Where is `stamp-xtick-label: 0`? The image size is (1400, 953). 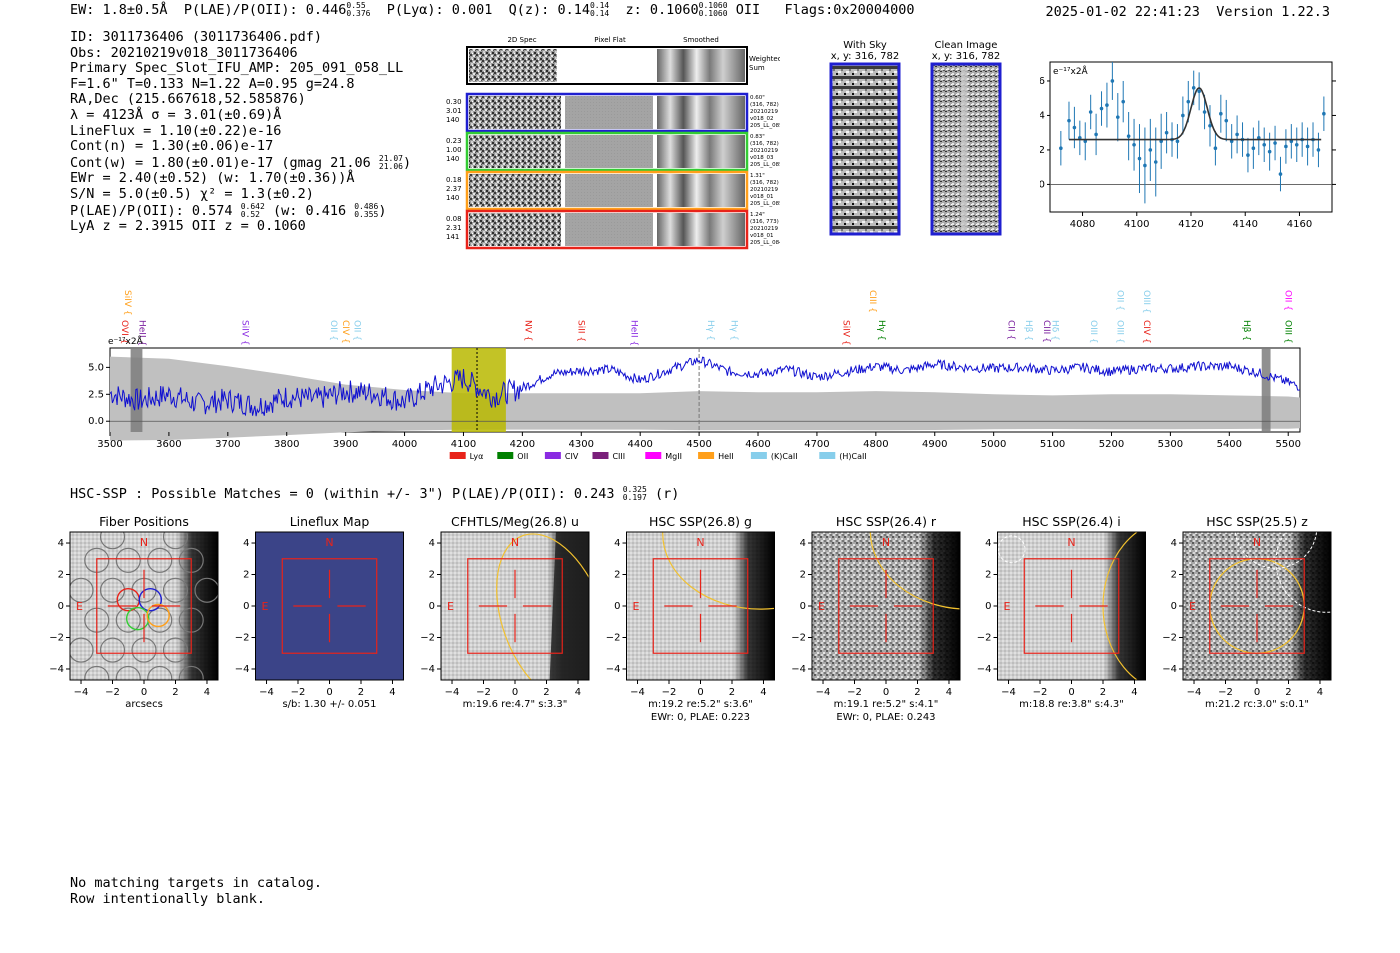 stamp-xtick-label: 0 is located at coordinates (700, 692).